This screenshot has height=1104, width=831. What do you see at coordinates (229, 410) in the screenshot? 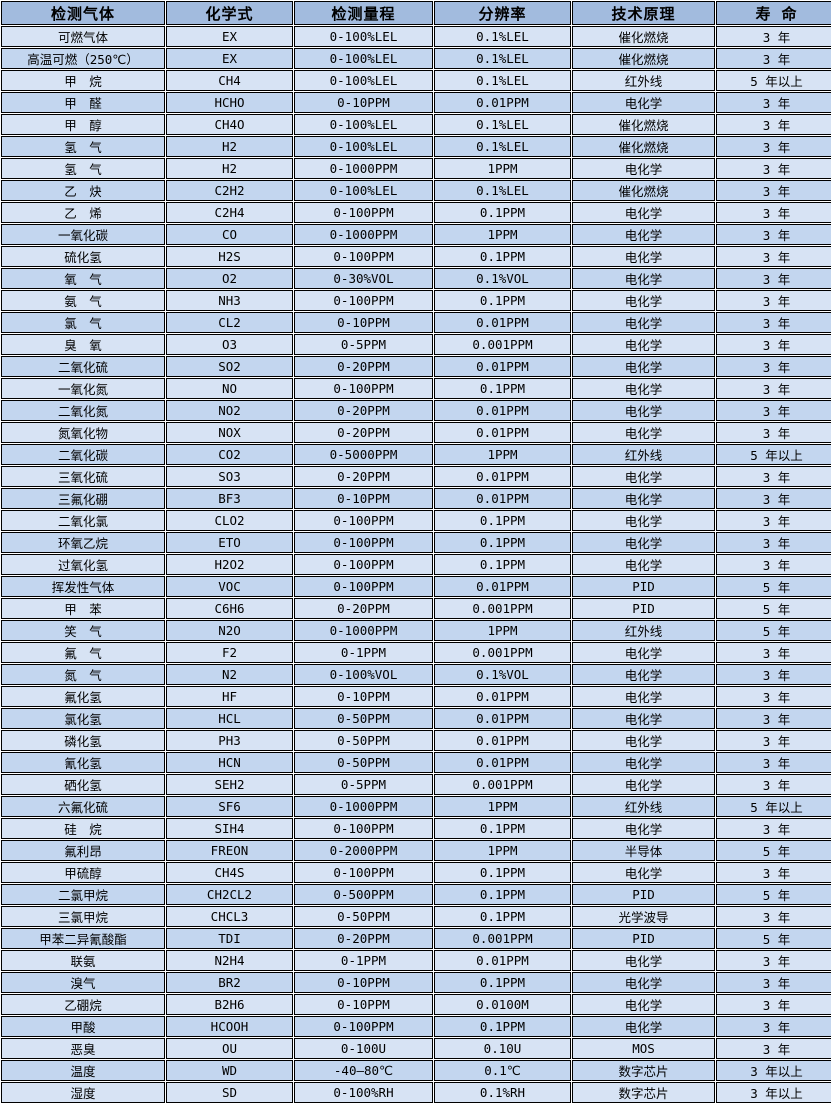
I see `cell-formula: NO2` at bounding box center [229, 410].